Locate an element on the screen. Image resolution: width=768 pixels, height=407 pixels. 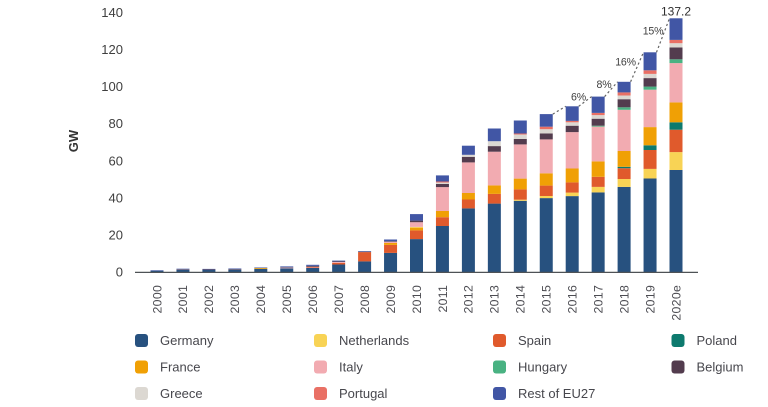
svg-text: 100 is located at coordinates (112, 86).